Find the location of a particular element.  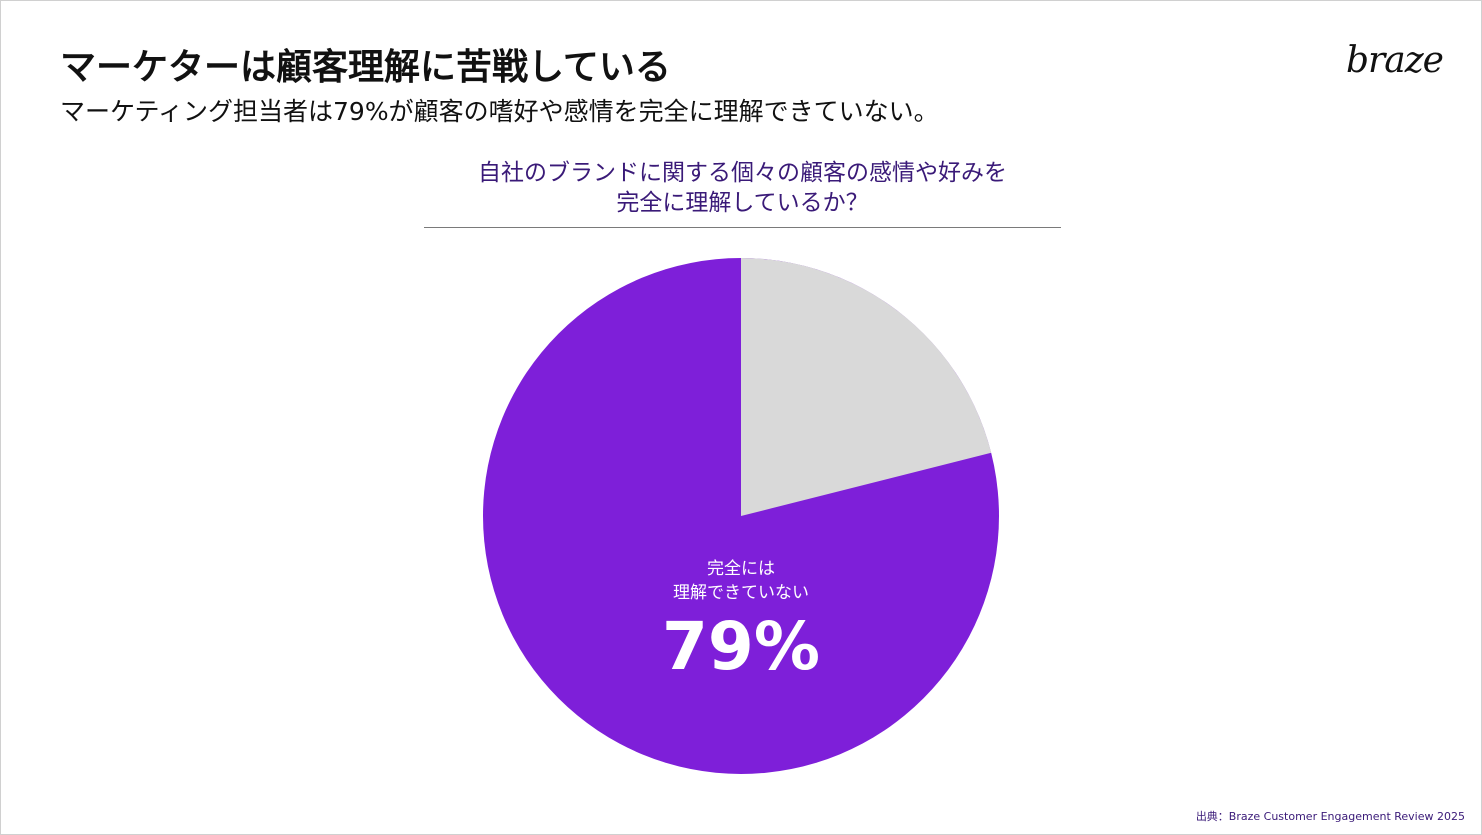

slice-label-line-2: 理解できていない is located at coordinates (741, 593).